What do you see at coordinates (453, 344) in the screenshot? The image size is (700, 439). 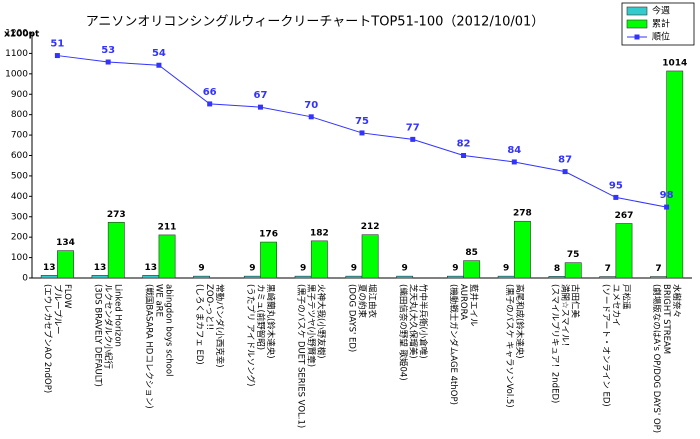 I see `x-tick-label: (機動戦士ガンダムAGE 4thOP)` at bounding box center [453, 344].